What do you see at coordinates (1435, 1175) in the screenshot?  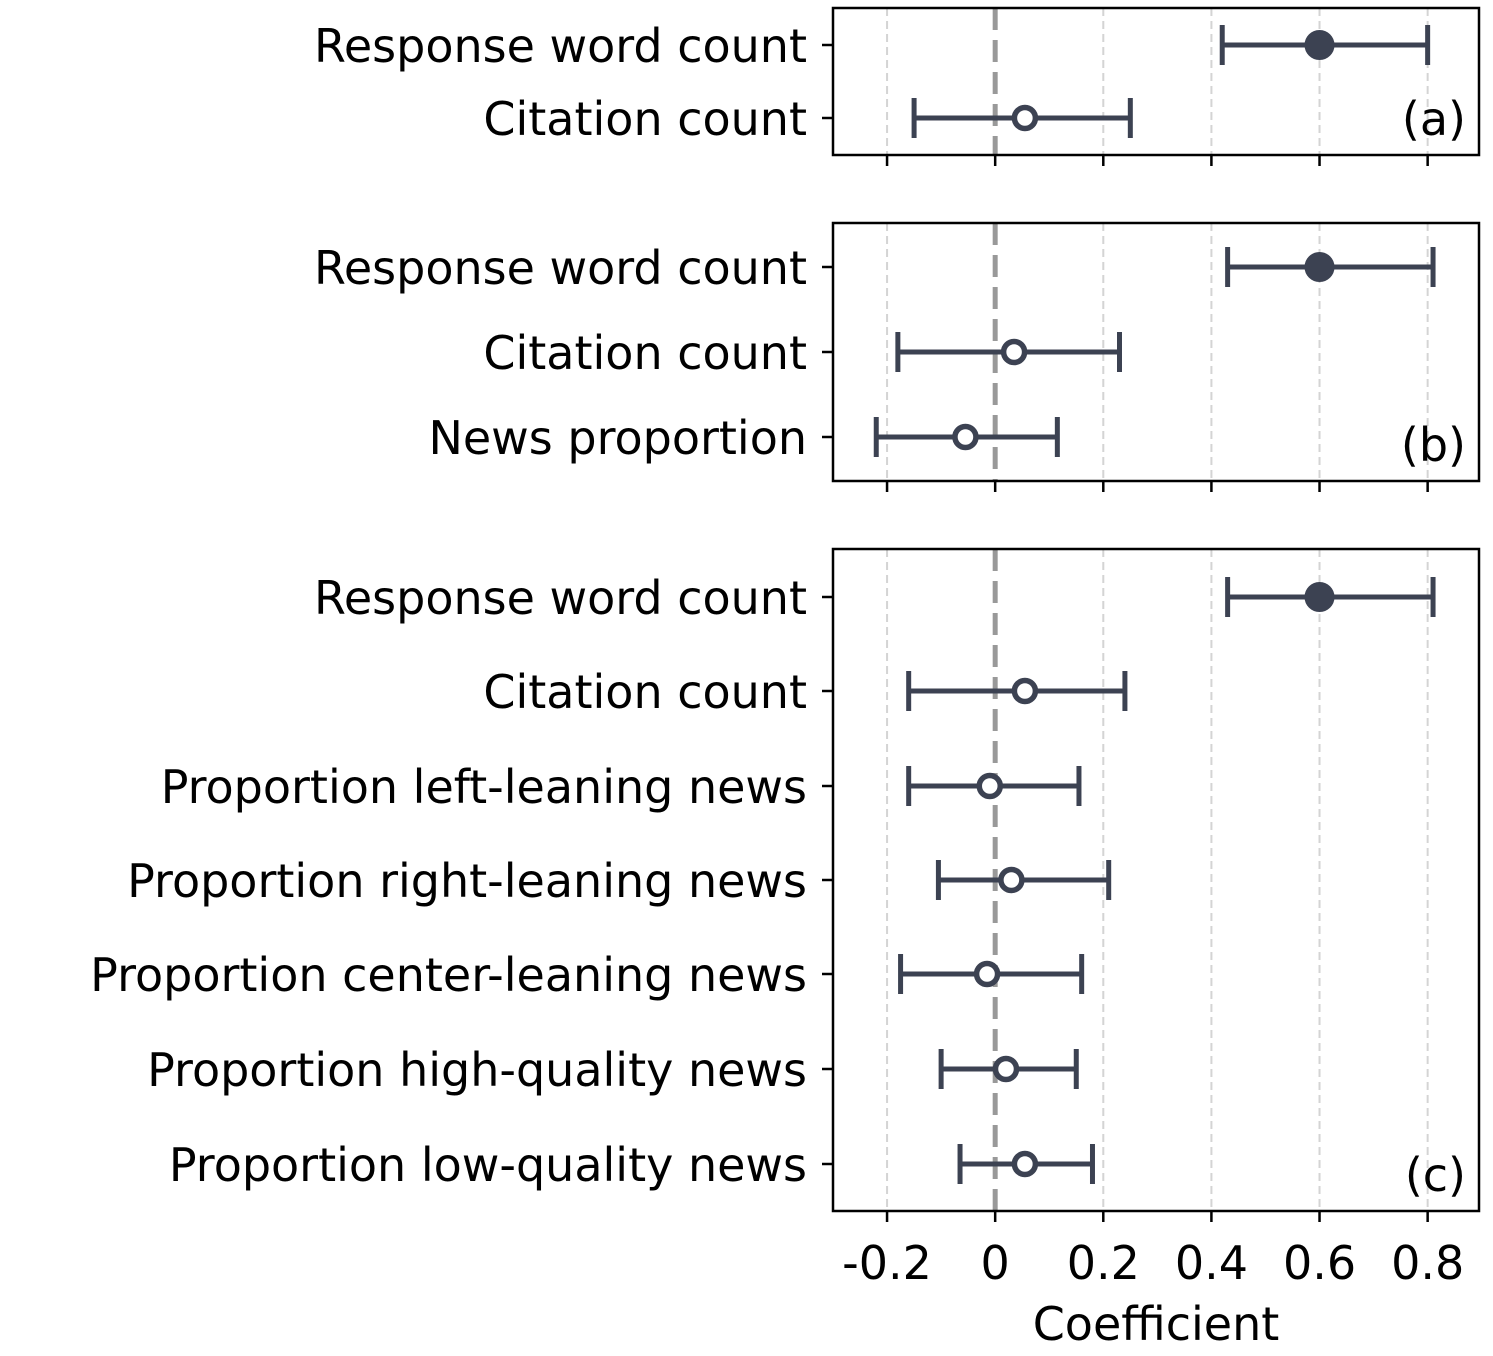 I see `panel-tag: (c)` at bounding box center [1435, 1175].